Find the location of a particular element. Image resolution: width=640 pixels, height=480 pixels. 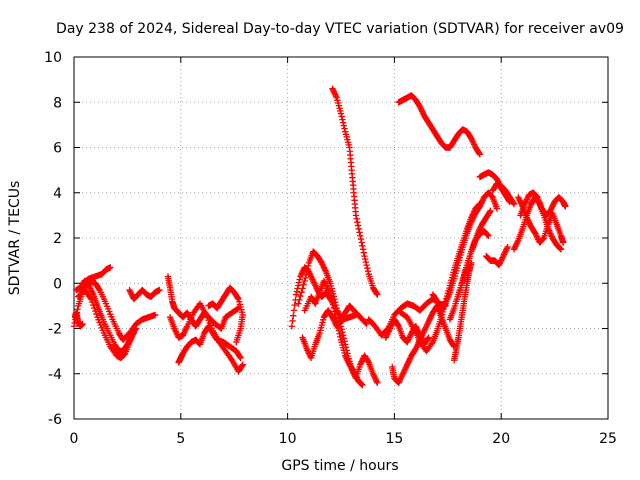

y-tick-label: -4 is located at coordinates (55, 375).